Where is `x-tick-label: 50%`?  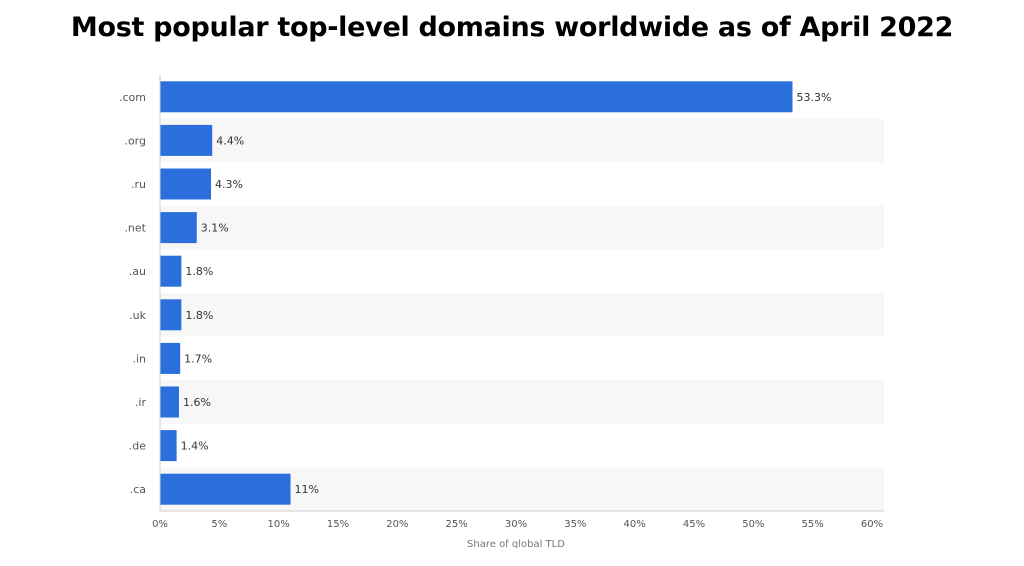
x-tick-label: 50% is located at coordinates (753, 524).